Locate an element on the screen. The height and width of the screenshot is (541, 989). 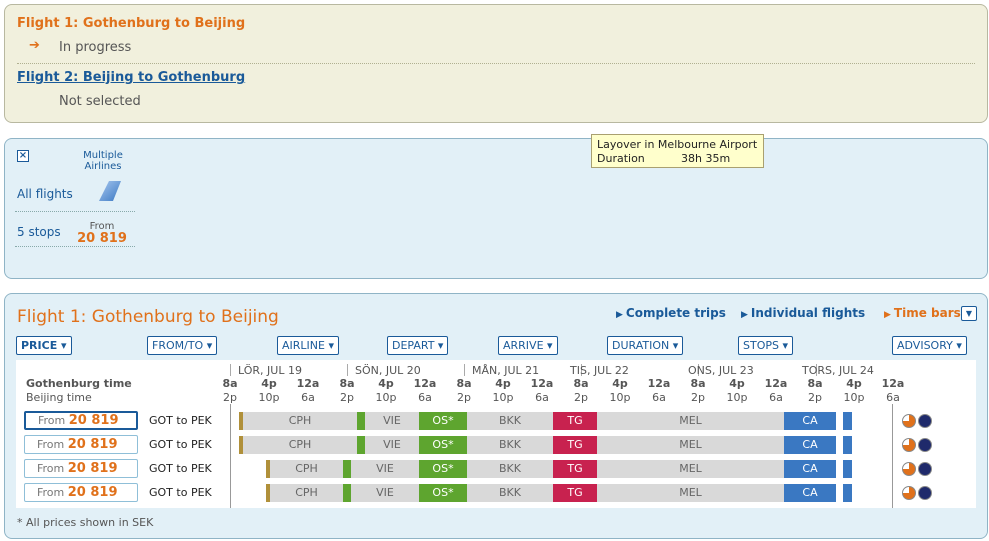
flight2-status: Not selected is located at coordinates (100, 101).